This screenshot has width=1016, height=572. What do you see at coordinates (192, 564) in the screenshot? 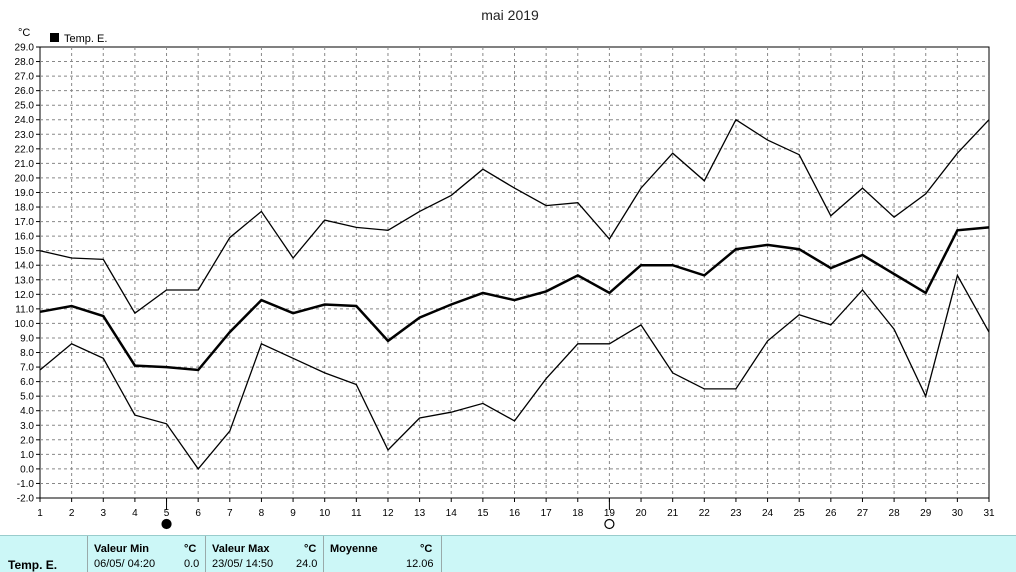
I see `min-value: 0.0` at bounding box center [192, 564].